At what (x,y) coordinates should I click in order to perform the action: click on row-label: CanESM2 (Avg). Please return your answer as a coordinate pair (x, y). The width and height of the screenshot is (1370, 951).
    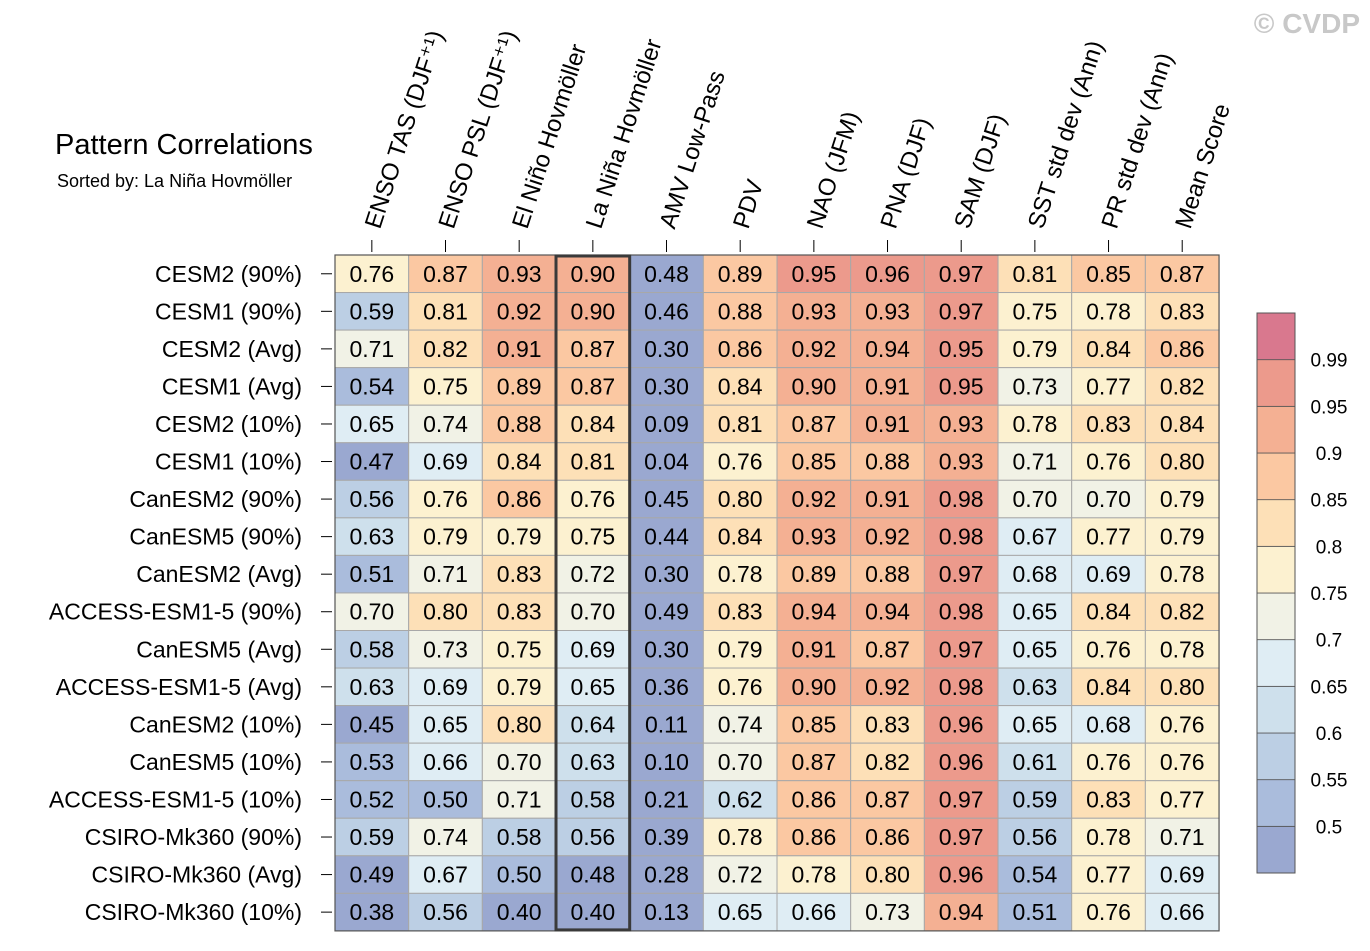
    Looking at the image, I should click on (219, 574).